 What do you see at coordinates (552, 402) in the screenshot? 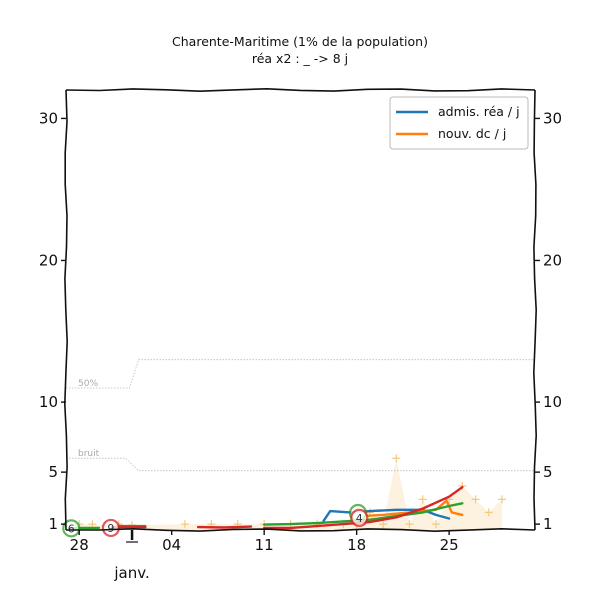
I see `y-tick-label-right-2: 10` at bounding box center [552, 402].